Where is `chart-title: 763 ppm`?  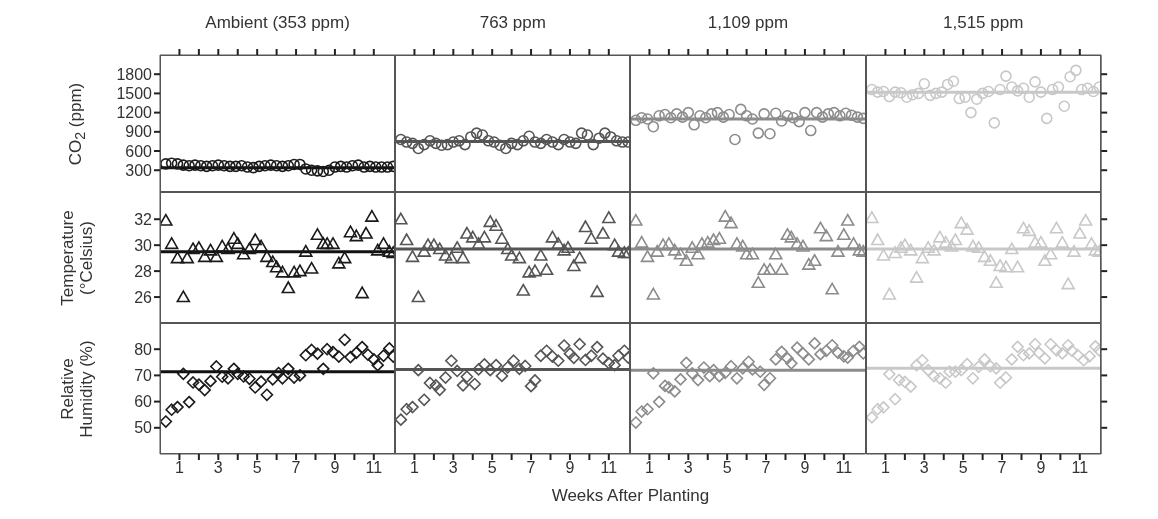
chart-title: 763 ppm is located at coordinates (512, 23).